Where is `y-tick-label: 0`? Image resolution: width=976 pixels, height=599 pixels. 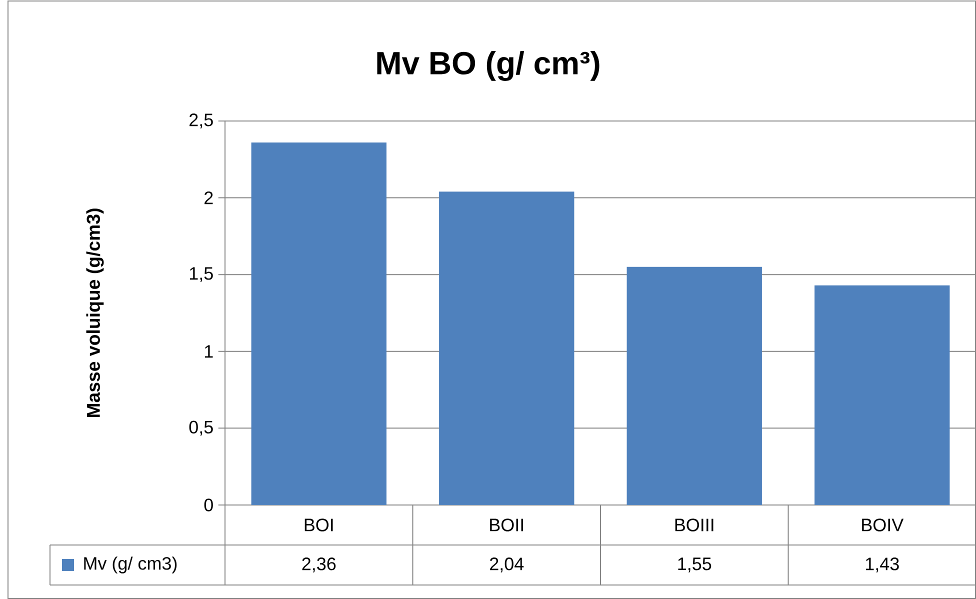
y-tick-label: 0 is located at coordinates (208, 505).